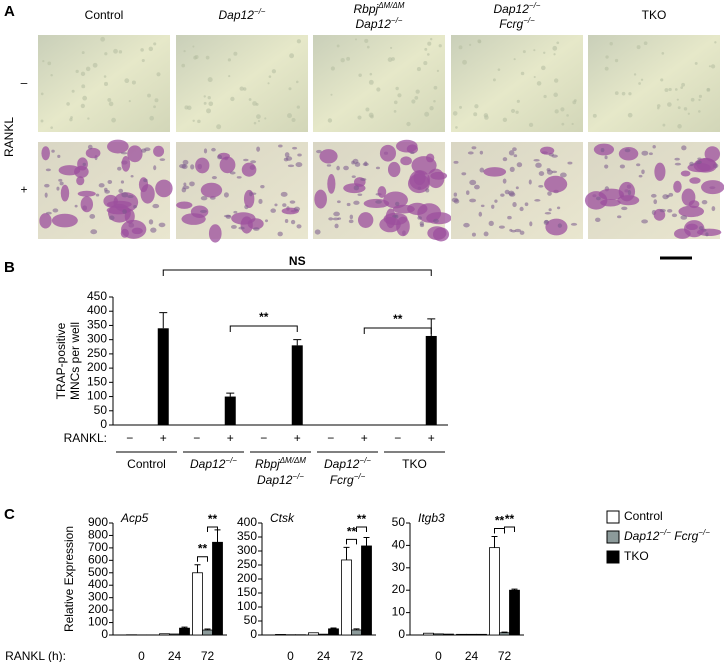 Image resolution: width=724 pixels, height=662 pixels. Describe the element at coordinates (163, 438) in the screenshot. I see `x-tick-label: +` at that location.